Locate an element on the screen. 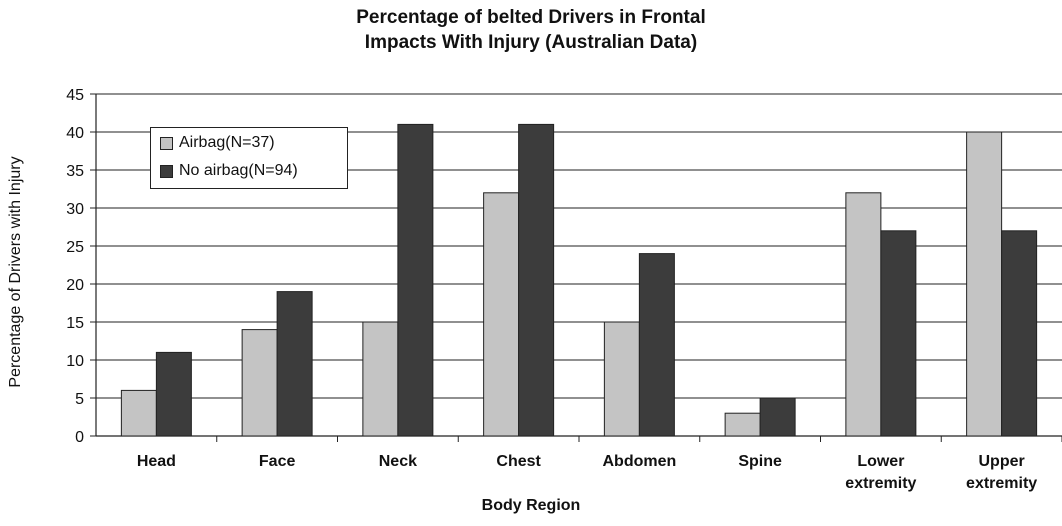 The width and height of the screenshot is (1062, 526). x-tick-label-1: Face is located at coordinates (277, 461).